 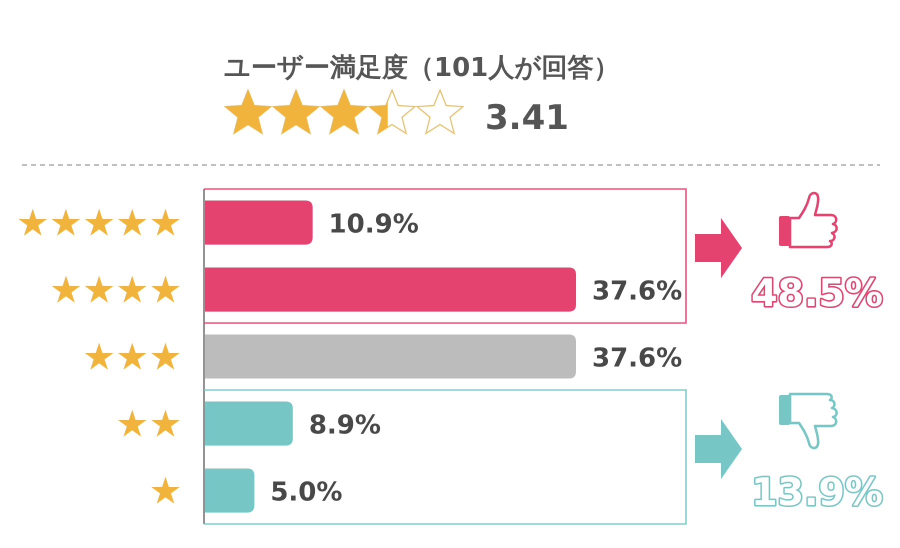 I want to click on title: ユーザー満足度（101人が回答）, so click(x=422, y=68).